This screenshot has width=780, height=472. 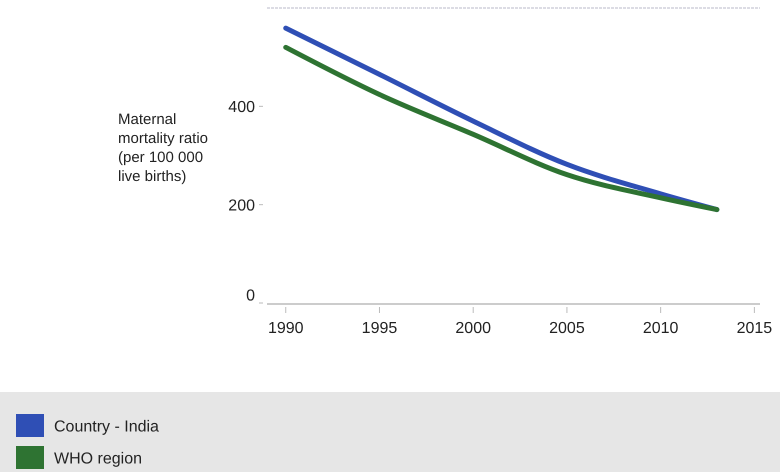 I want to click on y-tick-label: 0, so click(x=251, y=296).